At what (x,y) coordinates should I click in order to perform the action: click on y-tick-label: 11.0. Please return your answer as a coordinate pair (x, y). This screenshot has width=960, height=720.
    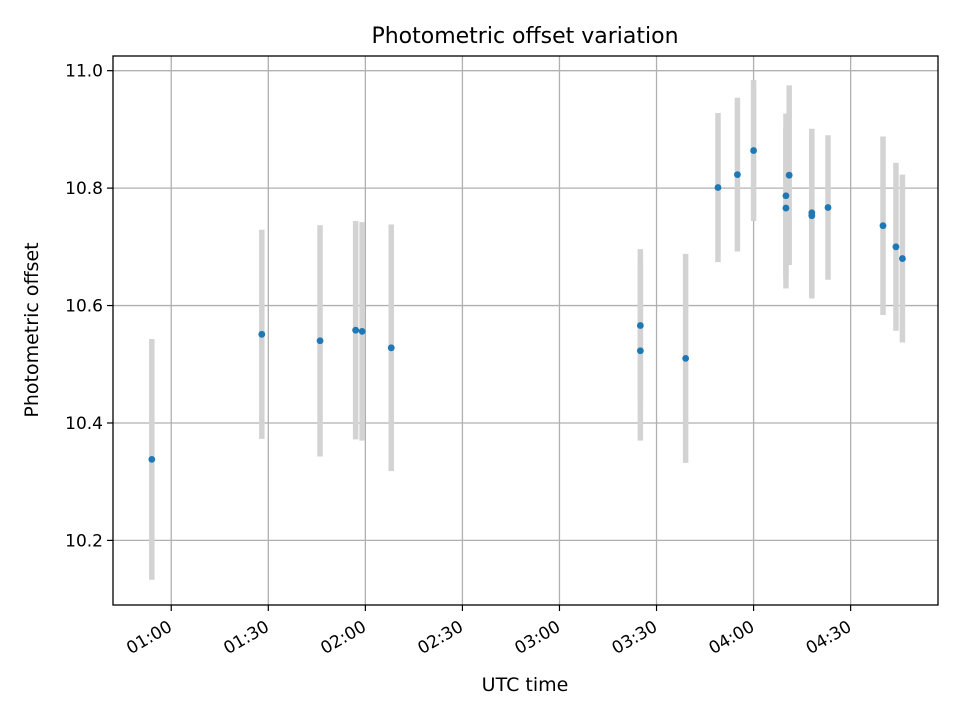
    Looking at the image, I should click on (84, 72).